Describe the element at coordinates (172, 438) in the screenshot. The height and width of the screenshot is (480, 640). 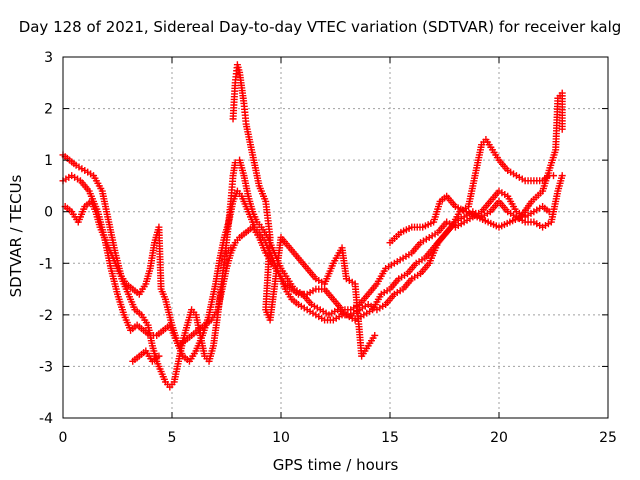
I see `x-tick-label: 5` at that location.